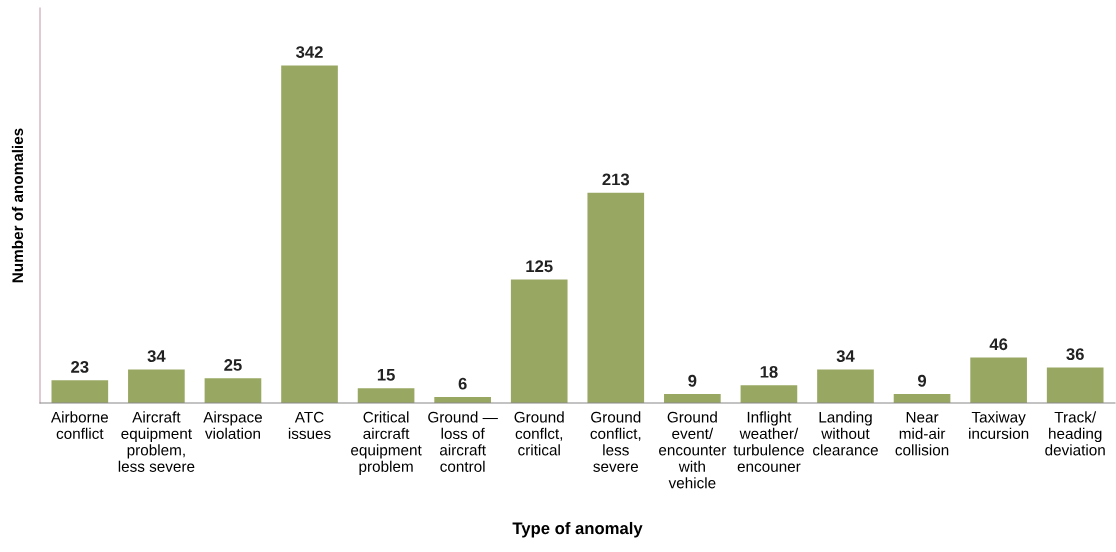 Image resolution: width=1116 pixels, height=552 pixels. I want to click on x-axis-title: Type of anomaly, so click(577, 529).